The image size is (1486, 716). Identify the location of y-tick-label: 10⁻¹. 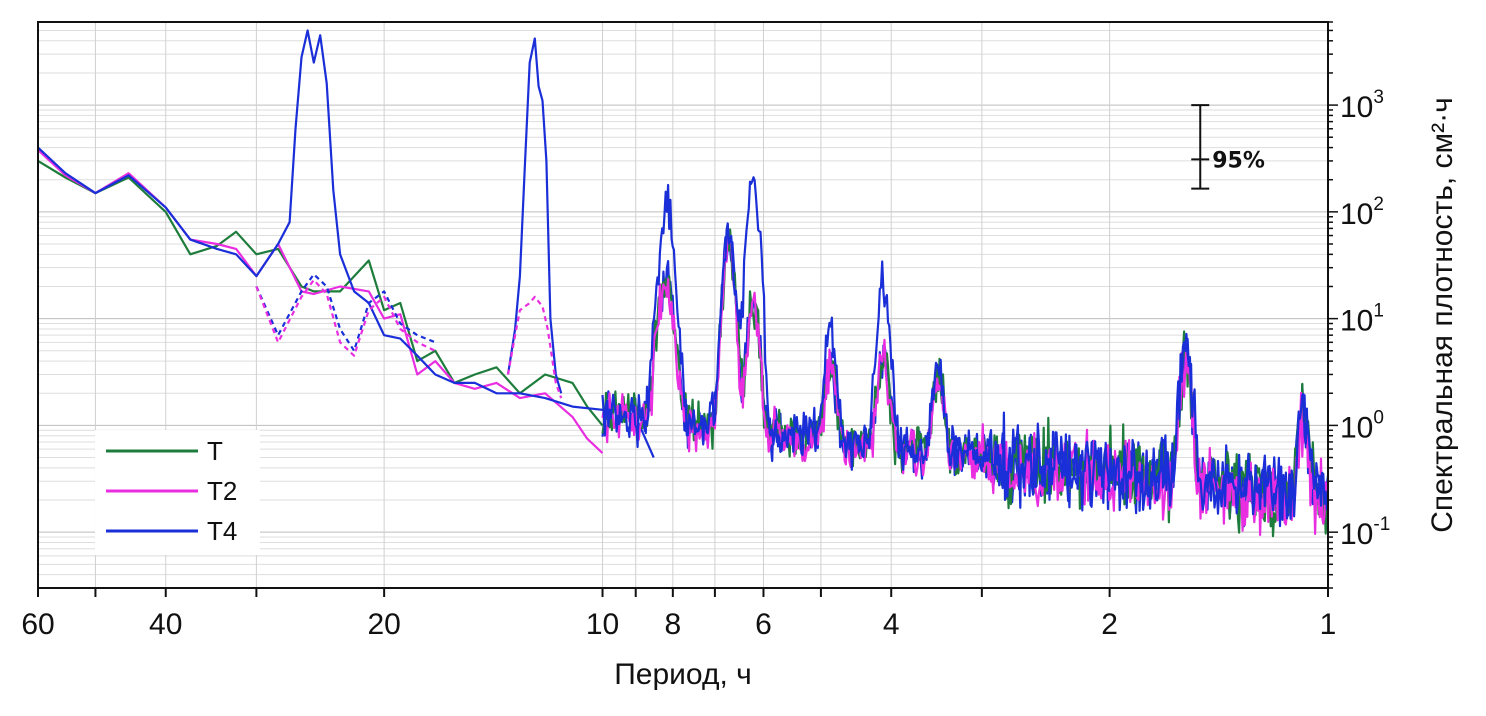
(1365, 532).